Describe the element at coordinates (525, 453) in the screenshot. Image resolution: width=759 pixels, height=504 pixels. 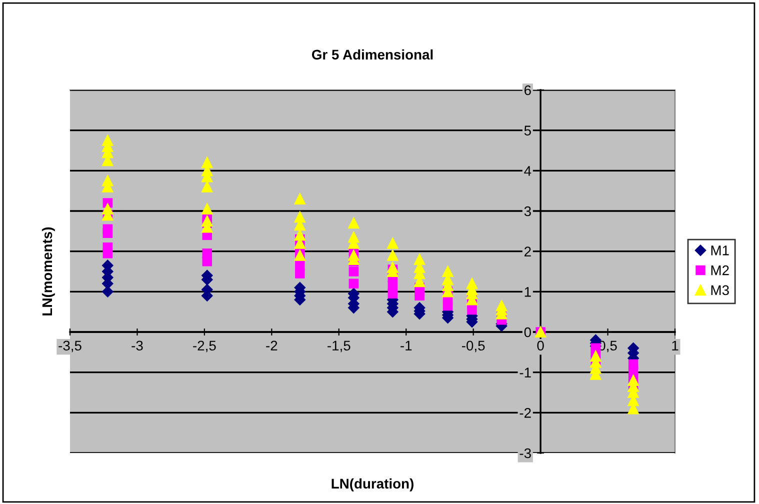
I see `y-tick-label: -3` at that location.